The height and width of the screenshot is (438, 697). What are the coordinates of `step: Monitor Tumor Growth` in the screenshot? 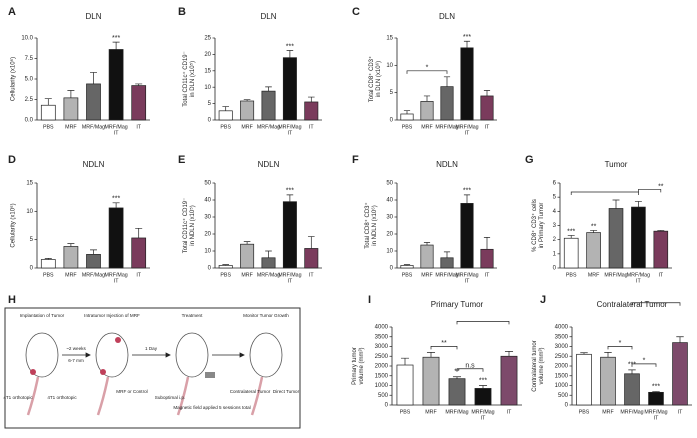 It's located at (266, 315).